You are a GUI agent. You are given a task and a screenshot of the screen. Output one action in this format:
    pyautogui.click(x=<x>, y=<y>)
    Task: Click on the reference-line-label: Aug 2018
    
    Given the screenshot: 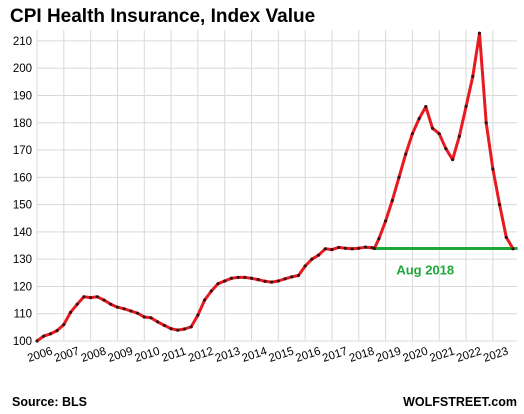 What is the action you would take?
    pyautogui.click(x=425, y=270)
    